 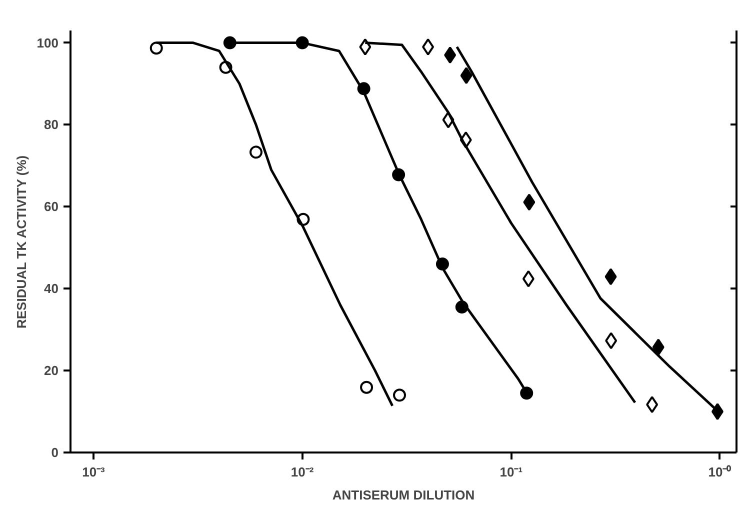 I want to click on y-tick-label: 100, so click(x=47, y=42).